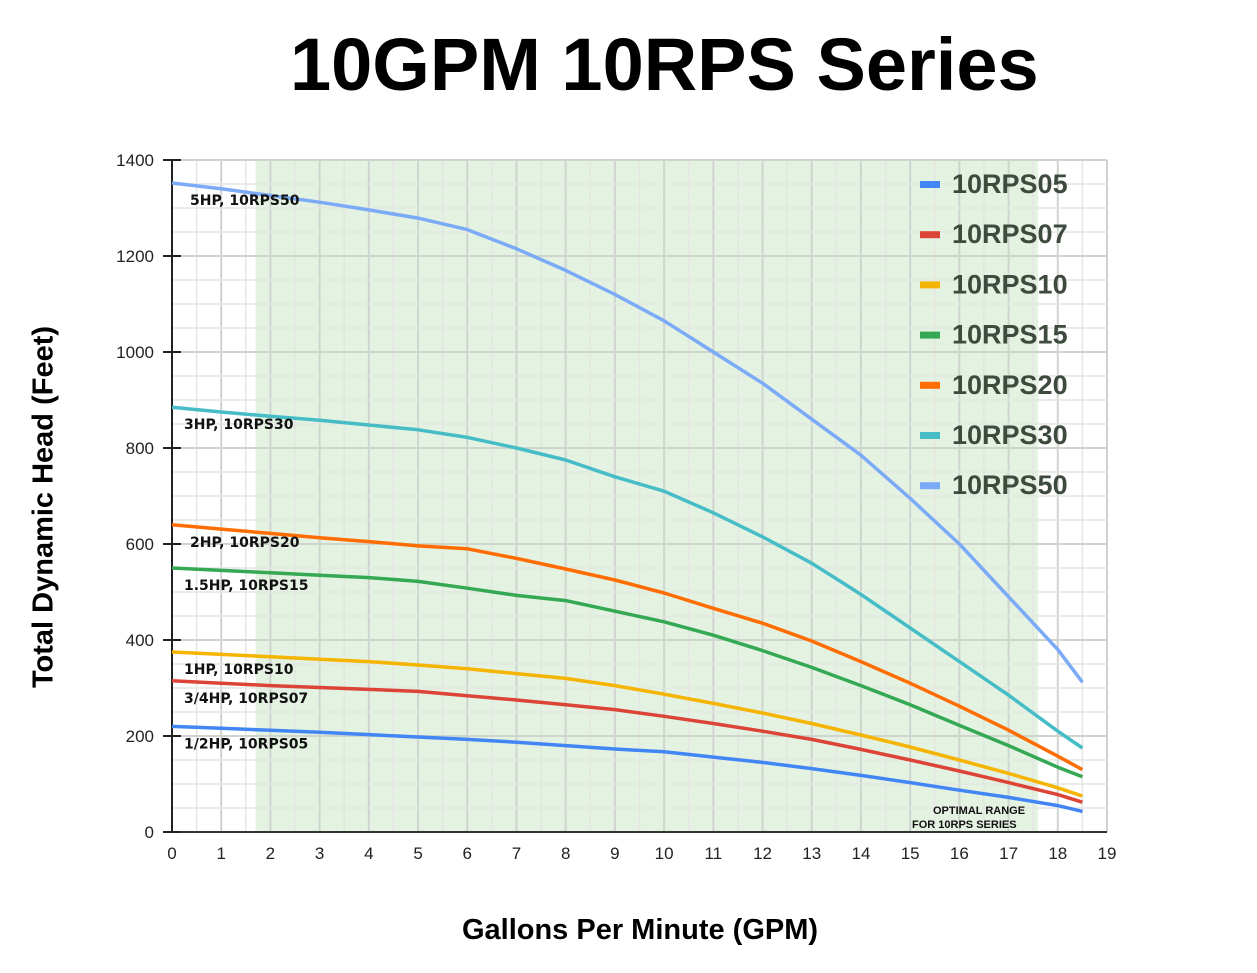  Describe the element at coordinates (614, 853) in the screenshot. I see `x-tick-label: 9` at that location.